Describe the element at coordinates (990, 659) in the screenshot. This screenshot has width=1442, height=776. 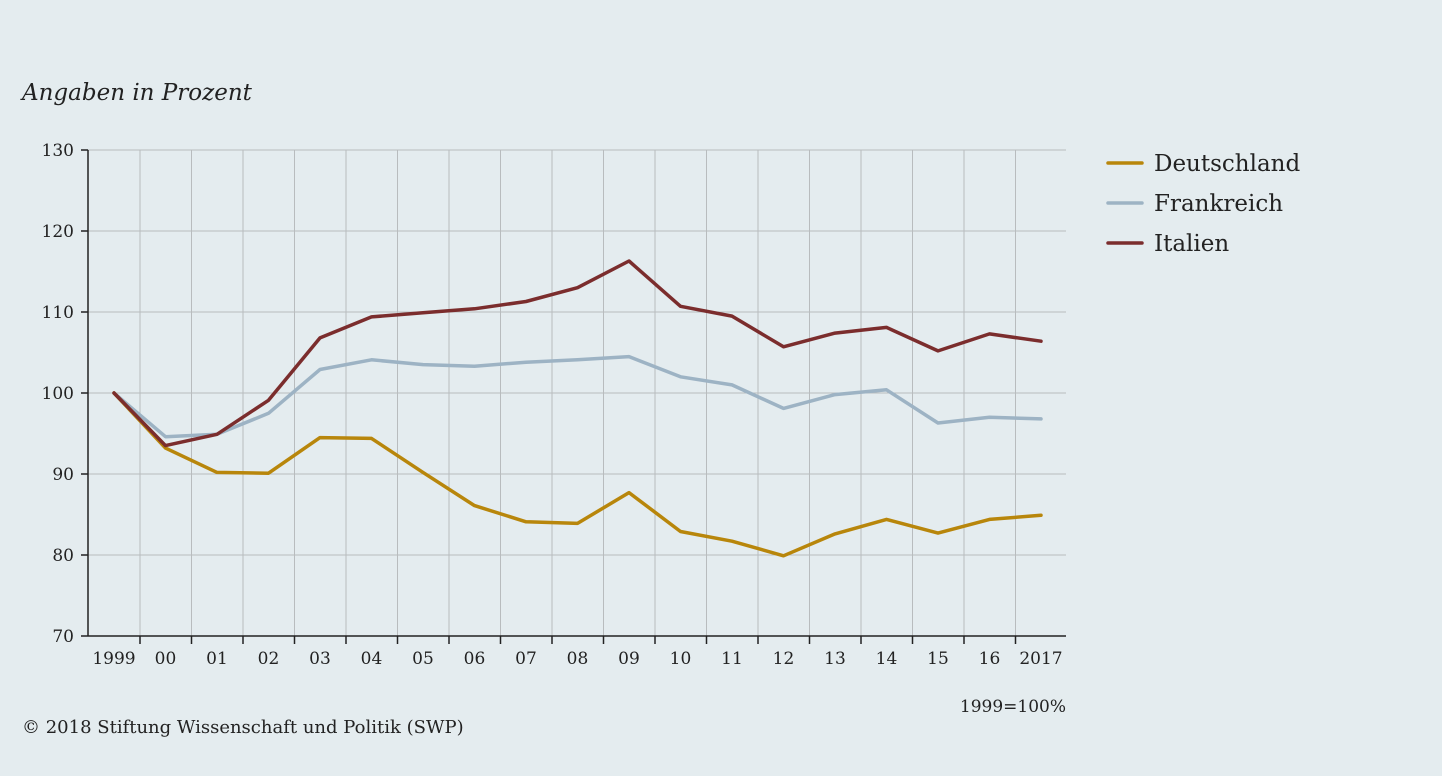
I see `x-tick-label: 16` at that location.